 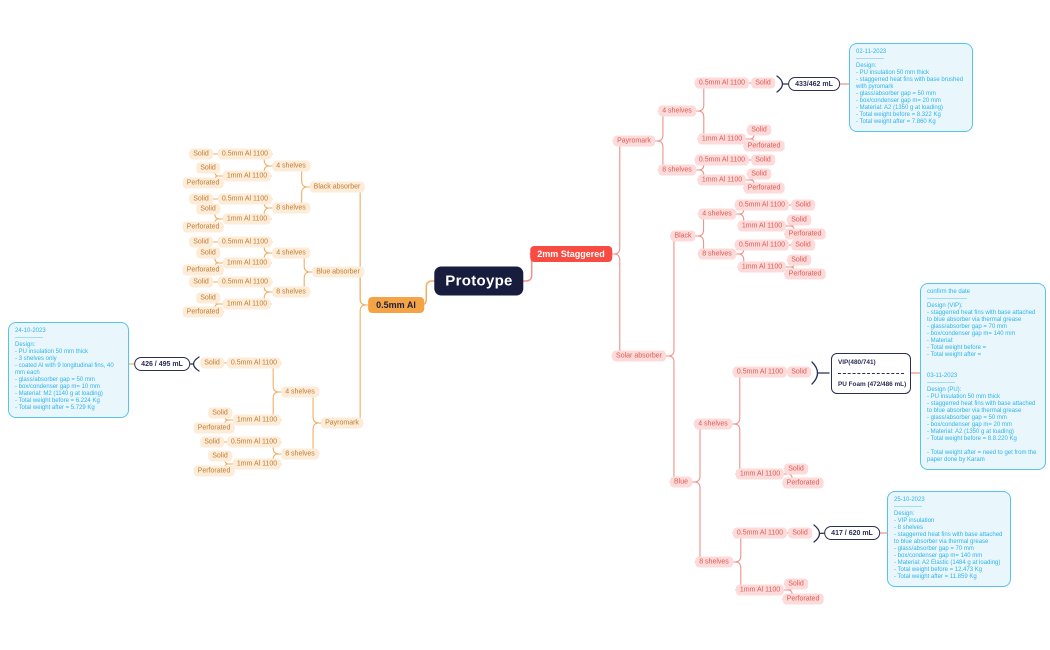 I want to click on topic-b8_1: 1mm Al 1100, so click(x=247, y=219).